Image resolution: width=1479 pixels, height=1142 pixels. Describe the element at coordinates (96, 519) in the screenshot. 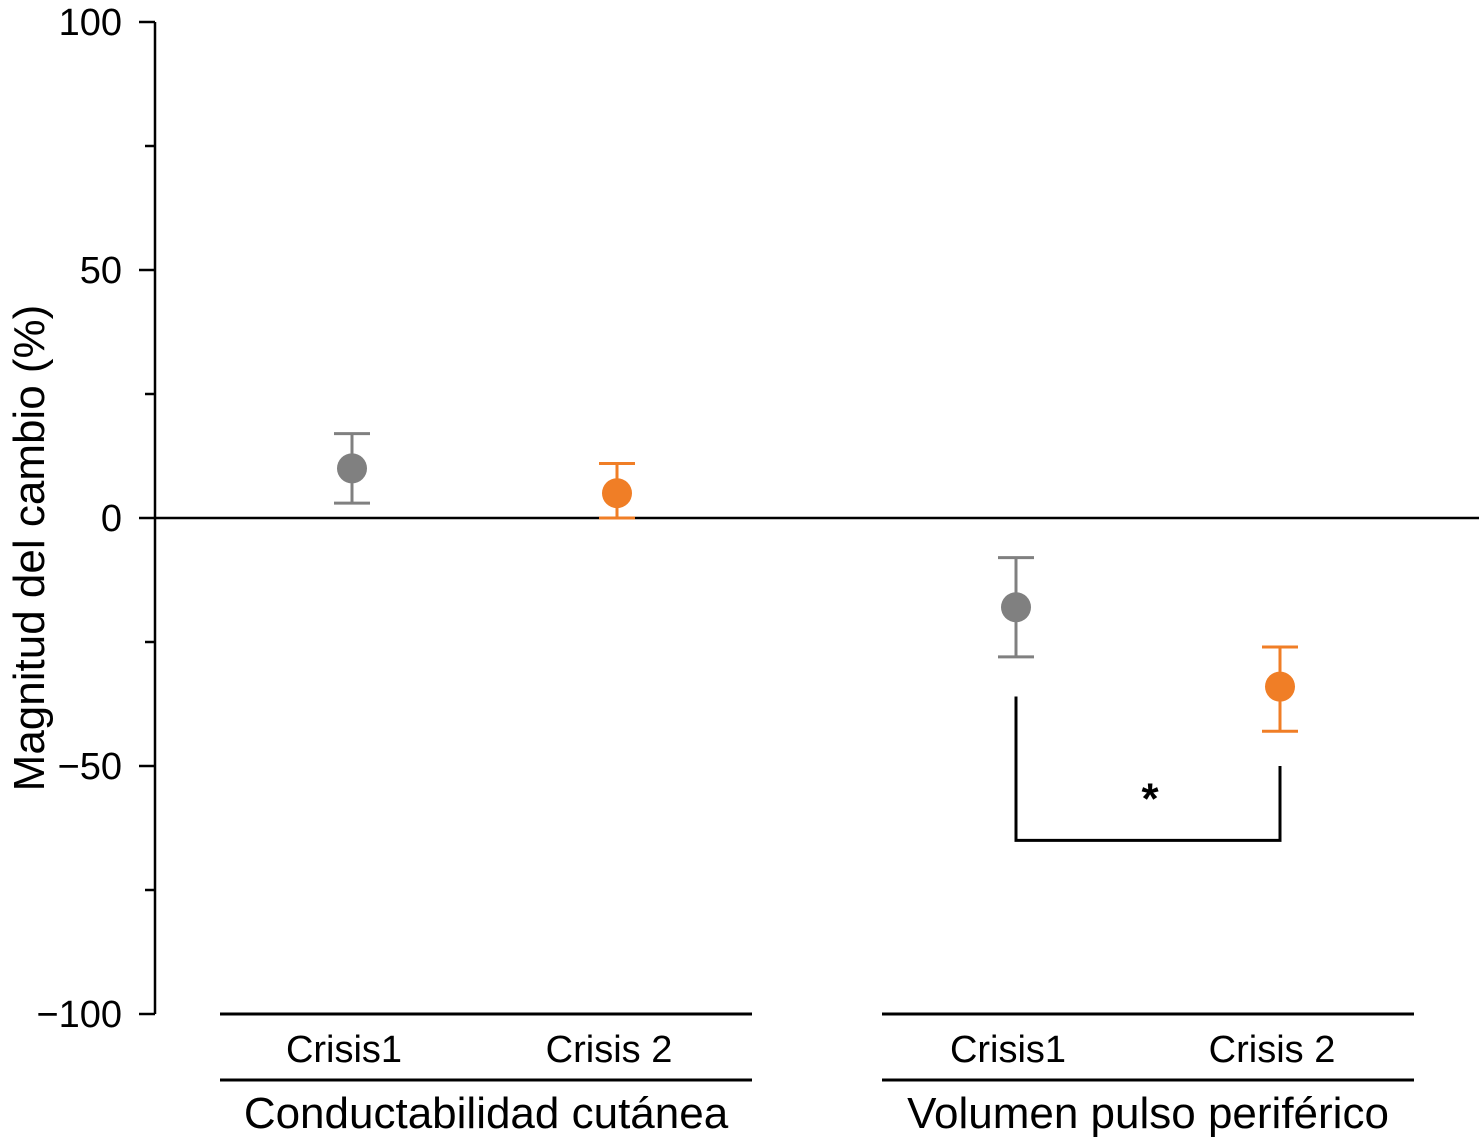

I see `y-axis: 100 50 0 −50 −100` at that location.